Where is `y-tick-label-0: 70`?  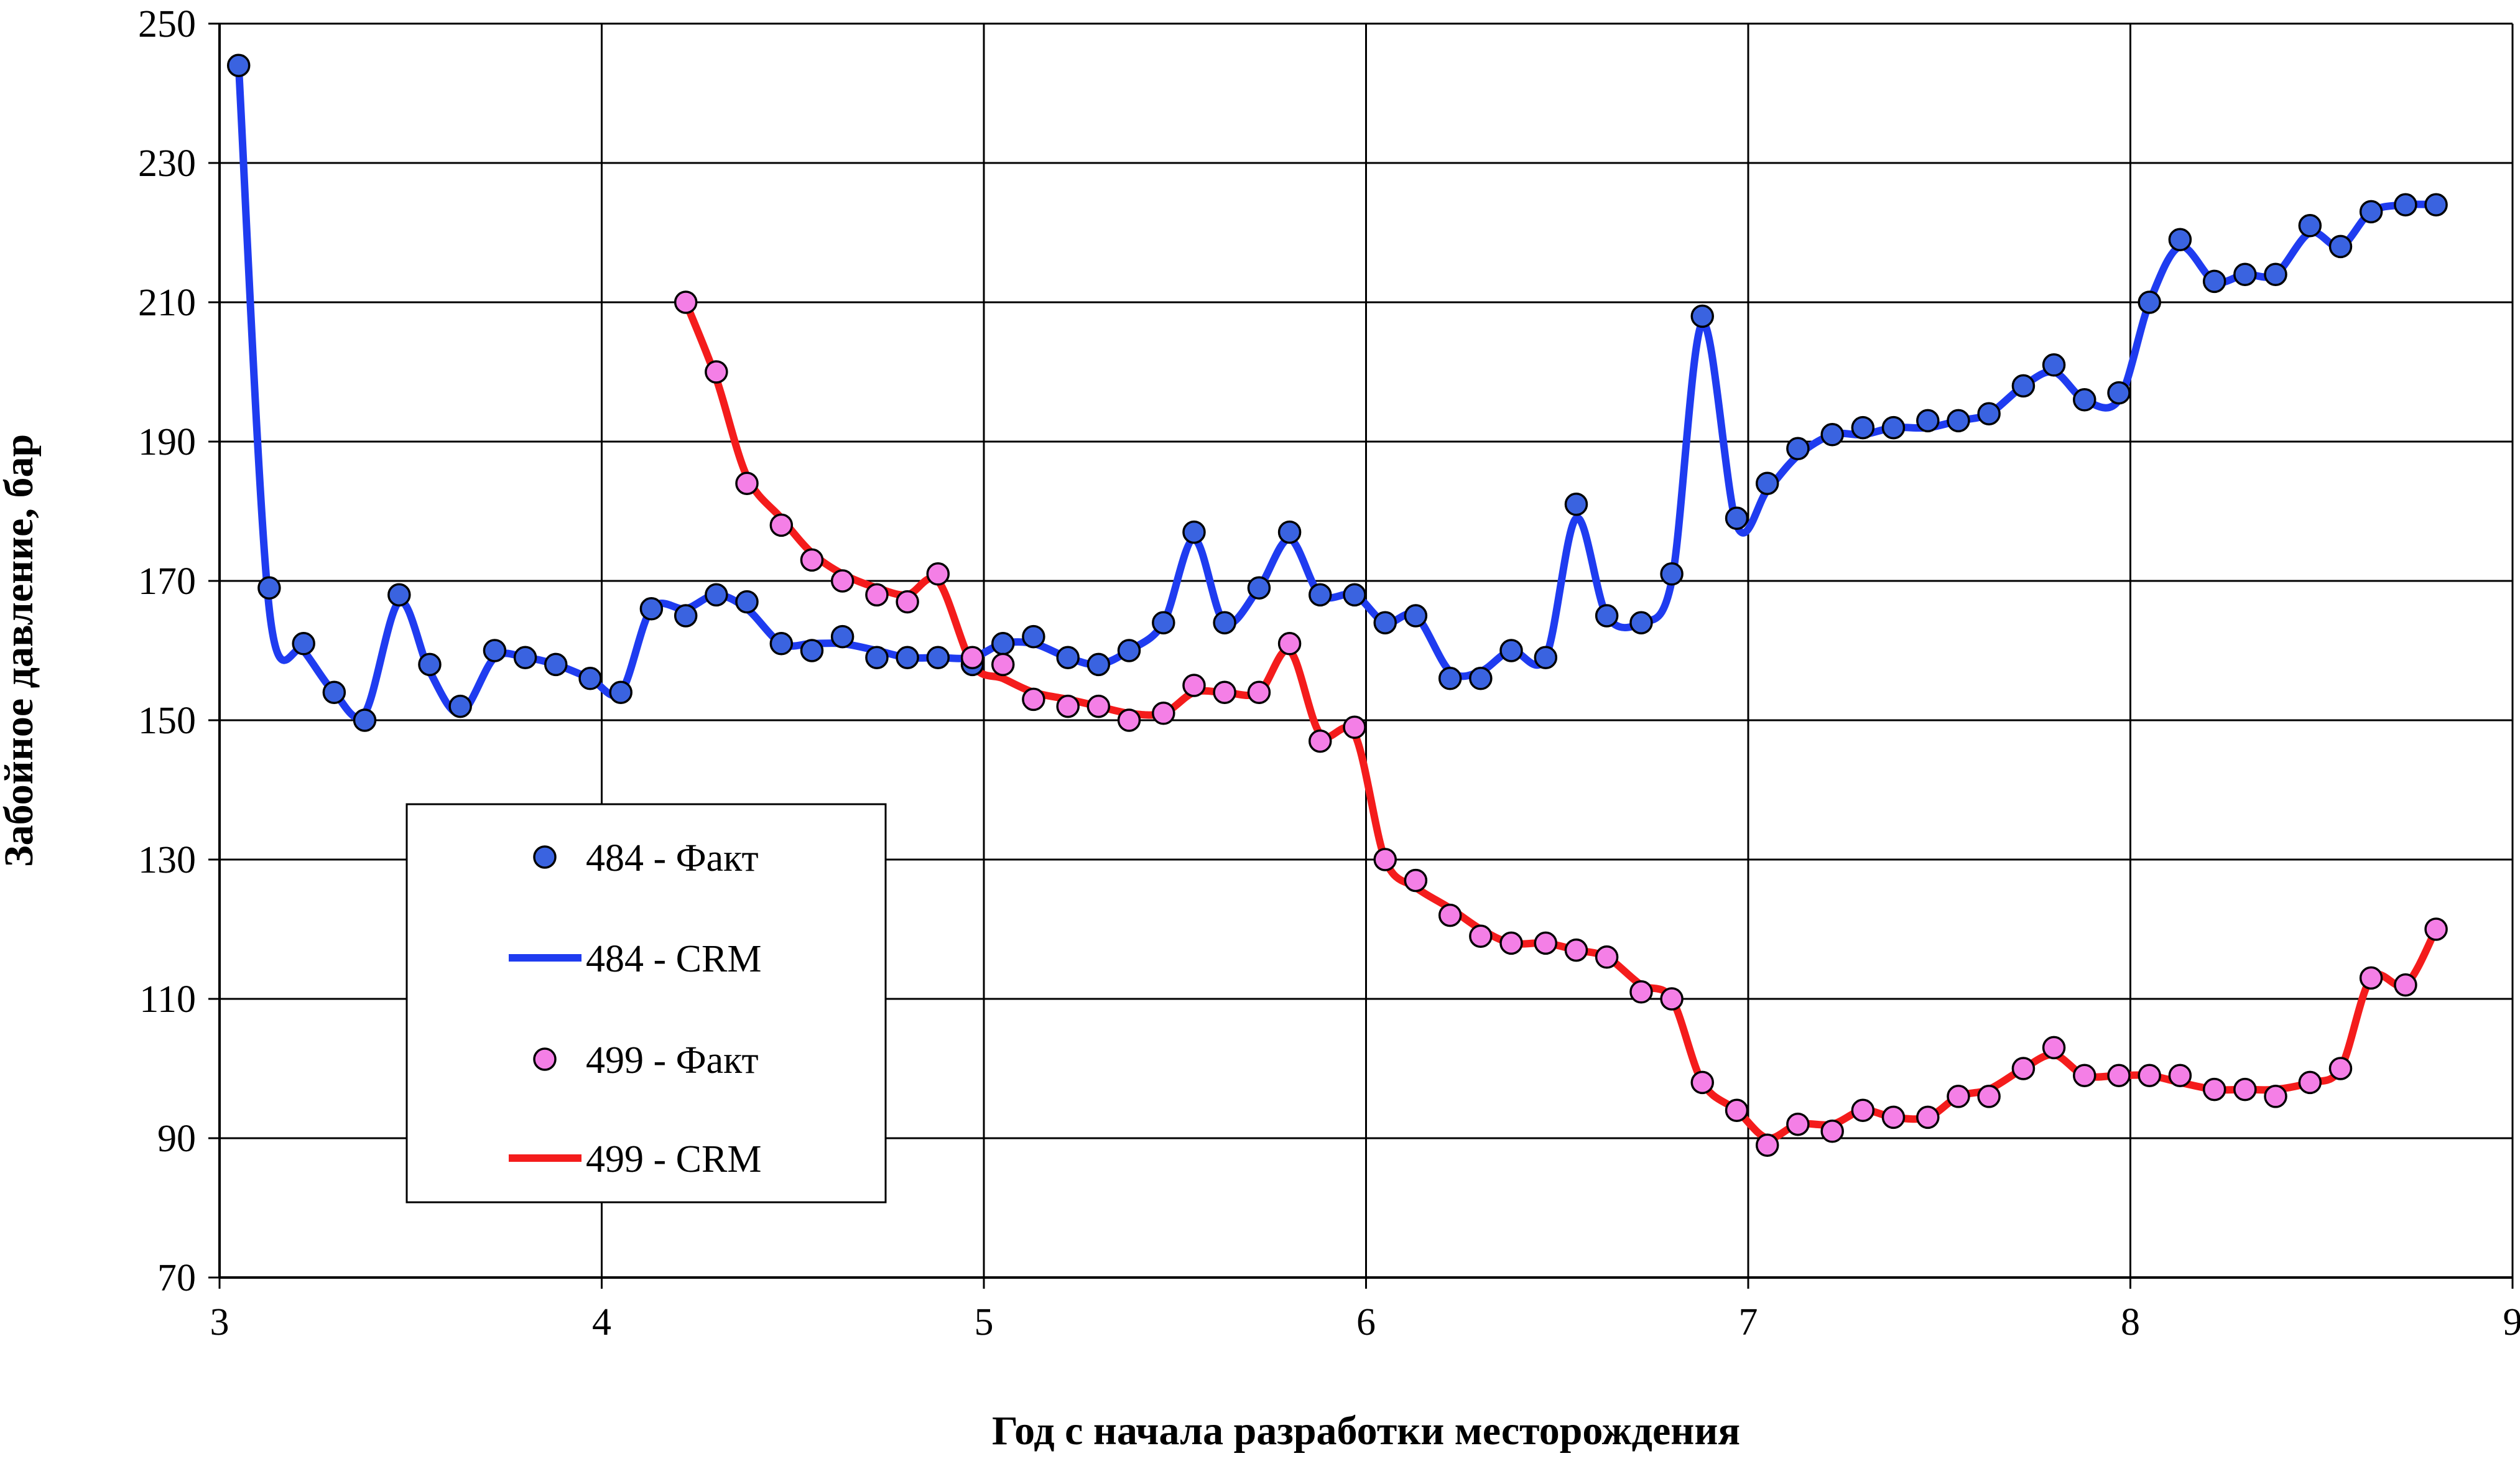
y-tick-label-0: 70 is located at coordinates (176, 1278).